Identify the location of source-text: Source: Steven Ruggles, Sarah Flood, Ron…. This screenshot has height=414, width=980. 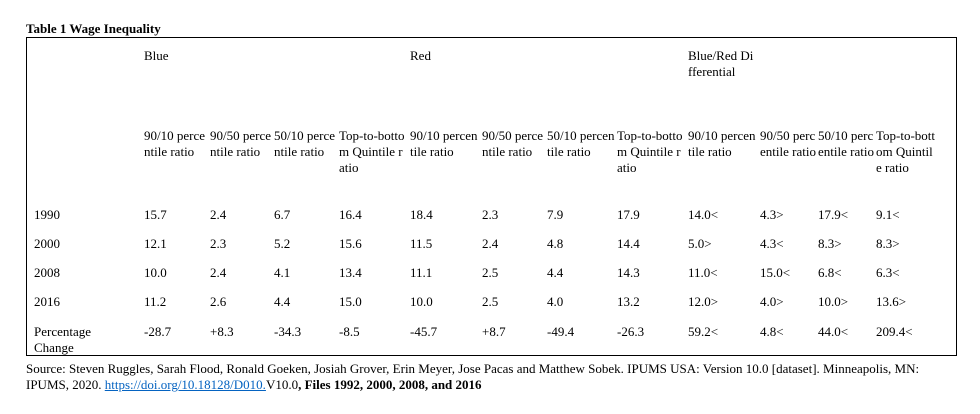
(473, 376).